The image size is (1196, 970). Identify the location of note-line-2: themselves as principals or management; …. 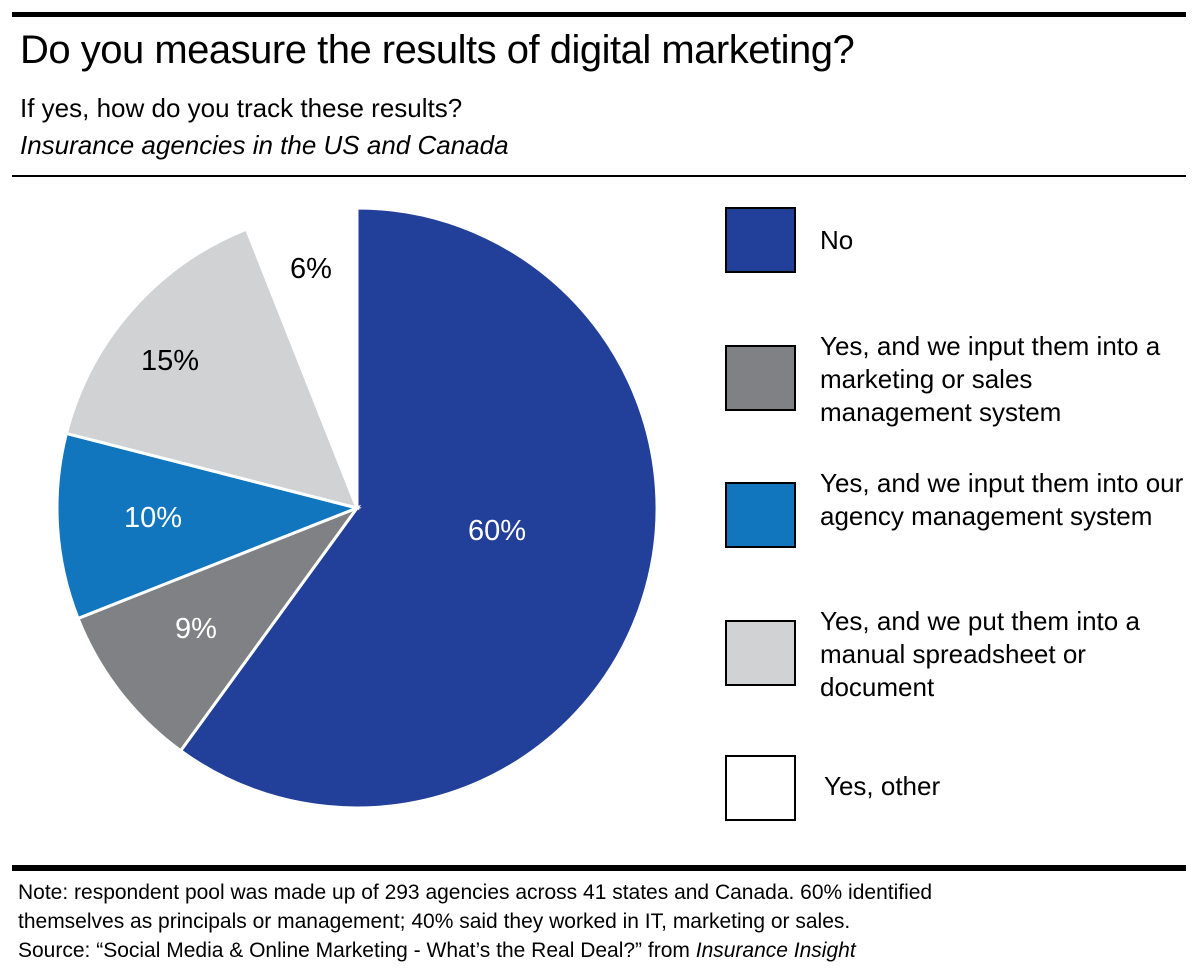
(434, 921).